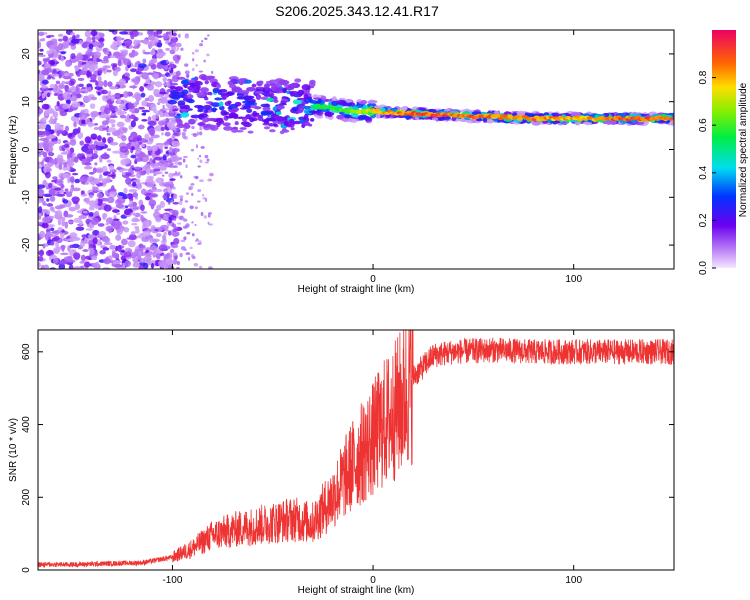  I want to click on x-tick-label: -100, so click(172, 580).